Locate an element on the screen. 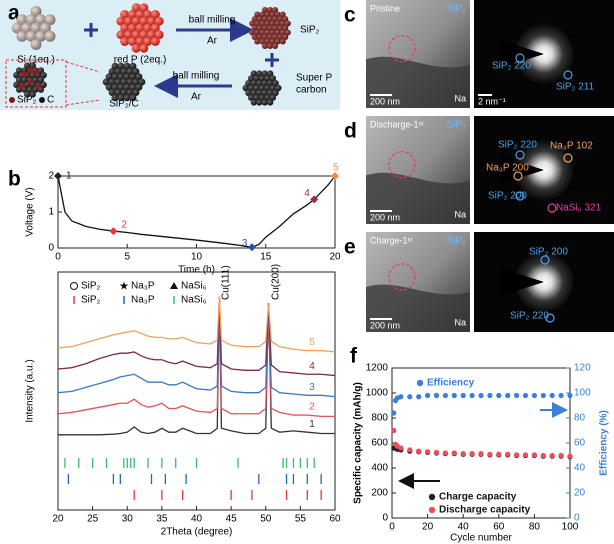  spot-label: Na₃P 102 is located at coordinates (571, 146).